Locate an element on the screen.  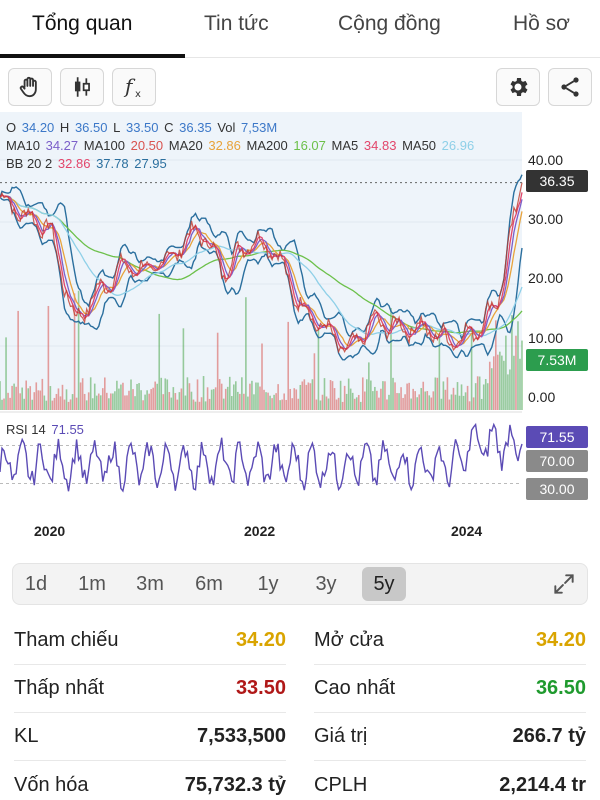
tab-profile: Hồ sơ is located at coordinates (541, 23).